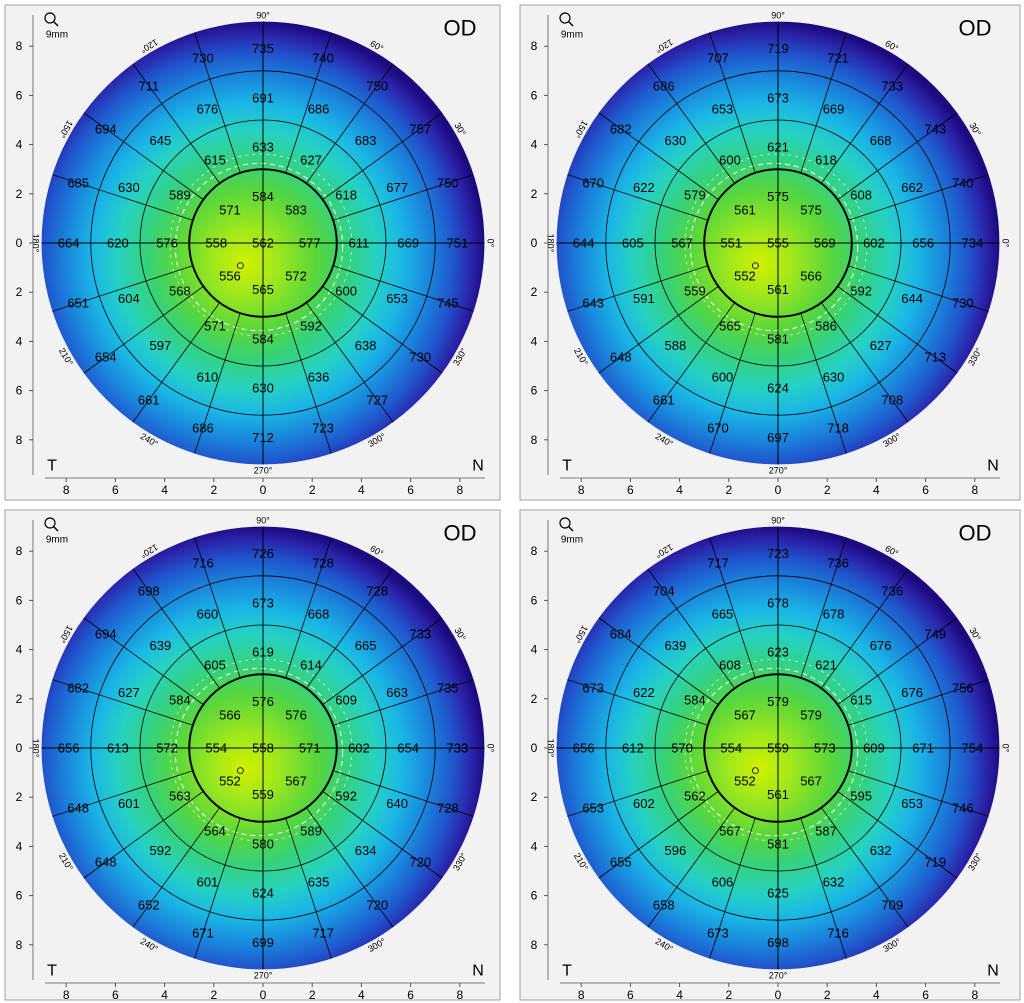 The image size is (1024, 1003). Describe the element at coordinates (718, 932) in the screenshot. I see `thickness-value: 673` at that location.